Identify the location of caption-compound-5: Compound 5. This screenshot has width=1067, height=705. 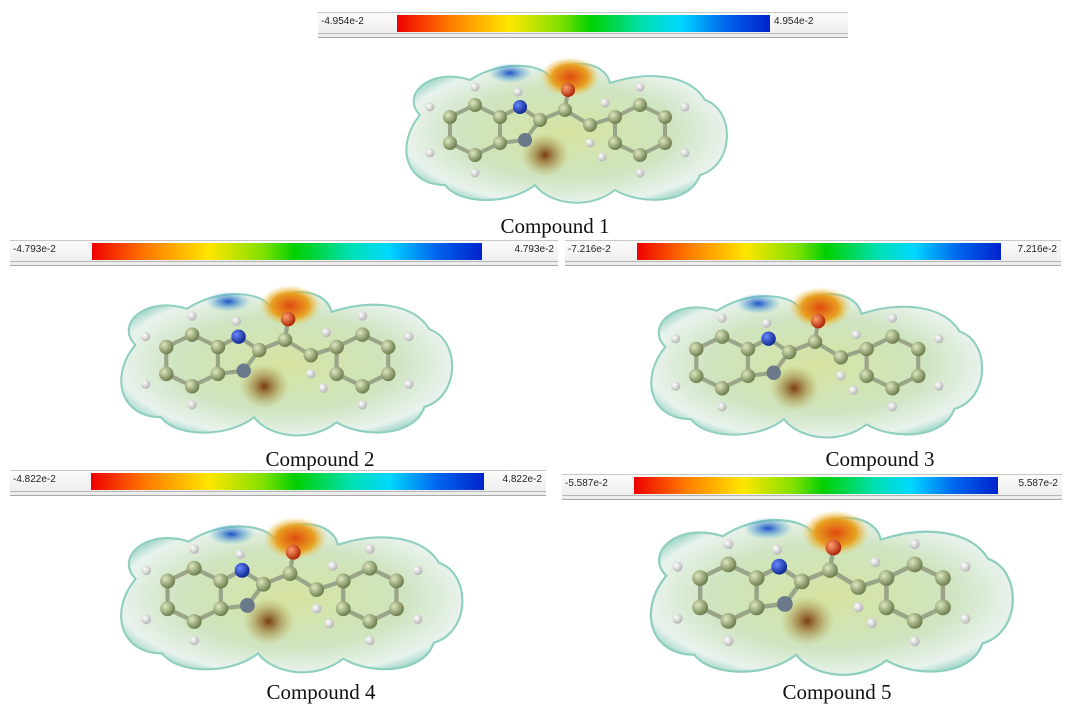
(837, 692).